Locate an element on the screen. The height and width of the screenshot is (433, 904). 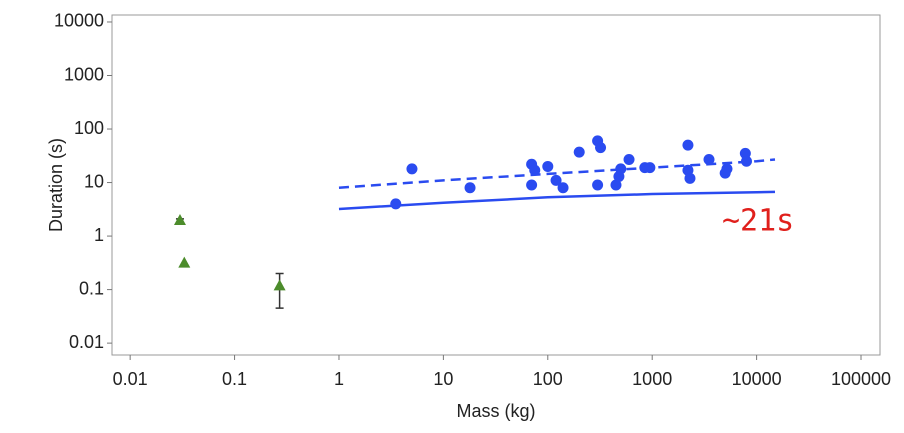
x-tick-label: 10000 is located at coordinates (757, 379).